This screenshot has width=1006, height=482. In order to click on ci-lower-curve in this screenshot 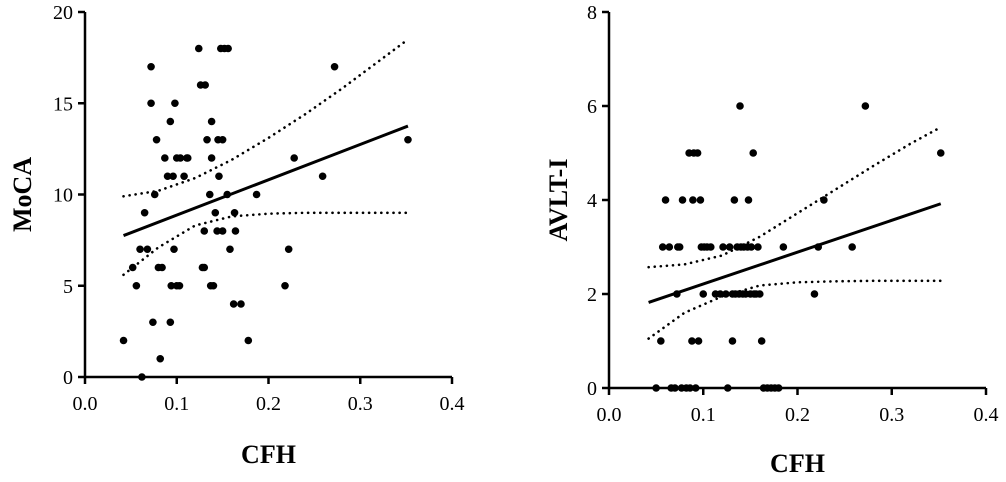, I will do `click(795, 309)`.